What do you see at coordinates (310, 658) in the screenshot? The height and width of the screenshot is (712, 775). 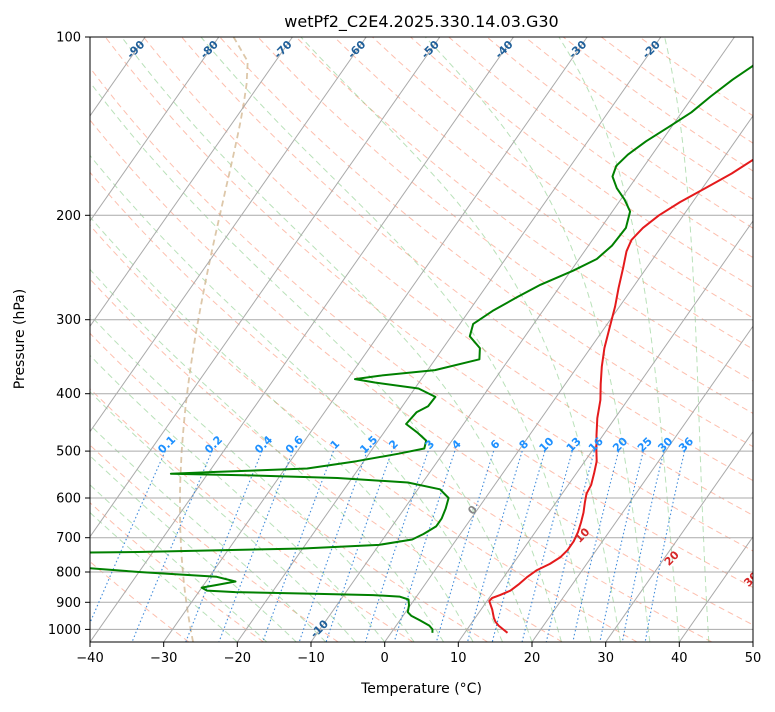 I see `x-tick-label: −10` at bounding box center [310, 658].